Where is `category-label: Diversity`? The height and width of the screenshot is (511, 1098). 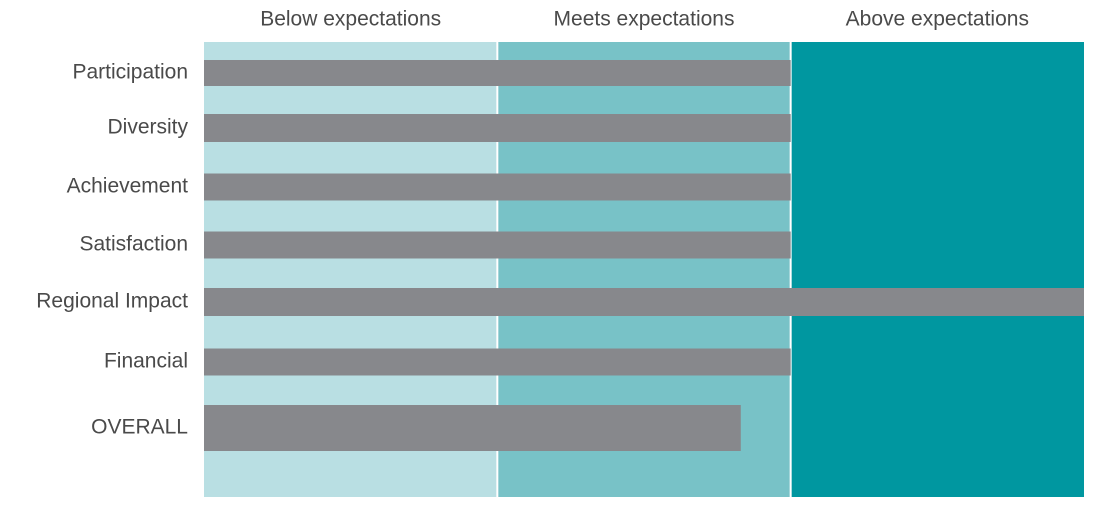 category-label: Diversity is located at coordinates (147, 127).